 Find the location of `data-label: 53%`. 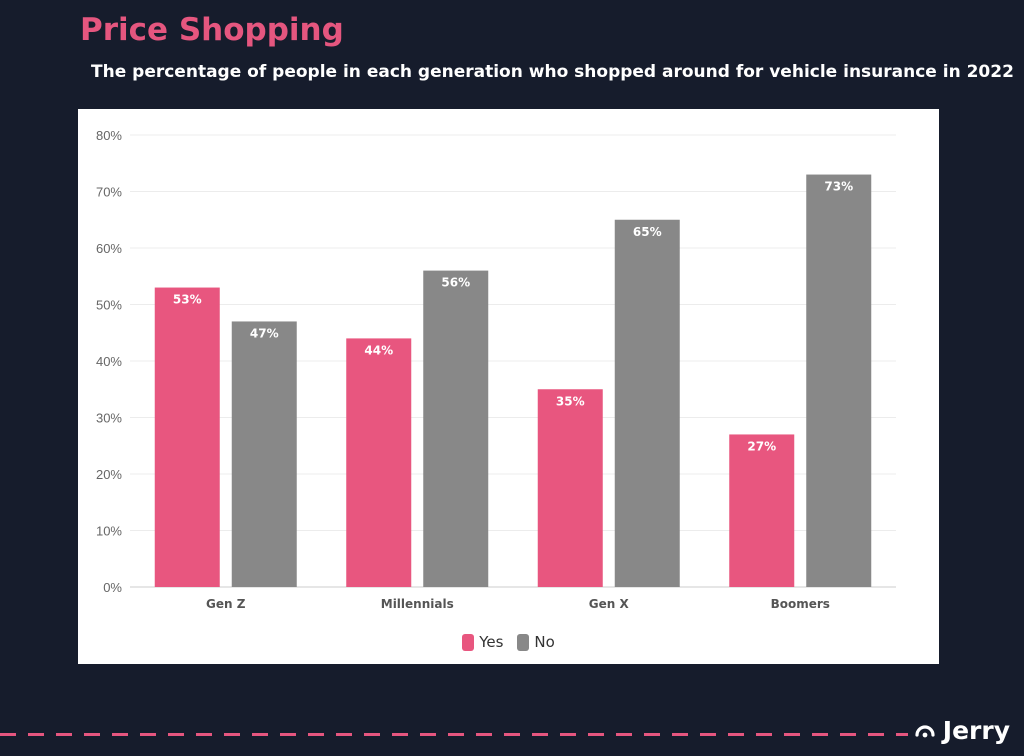

data-label: 53% is located at coordinates (187, 300).